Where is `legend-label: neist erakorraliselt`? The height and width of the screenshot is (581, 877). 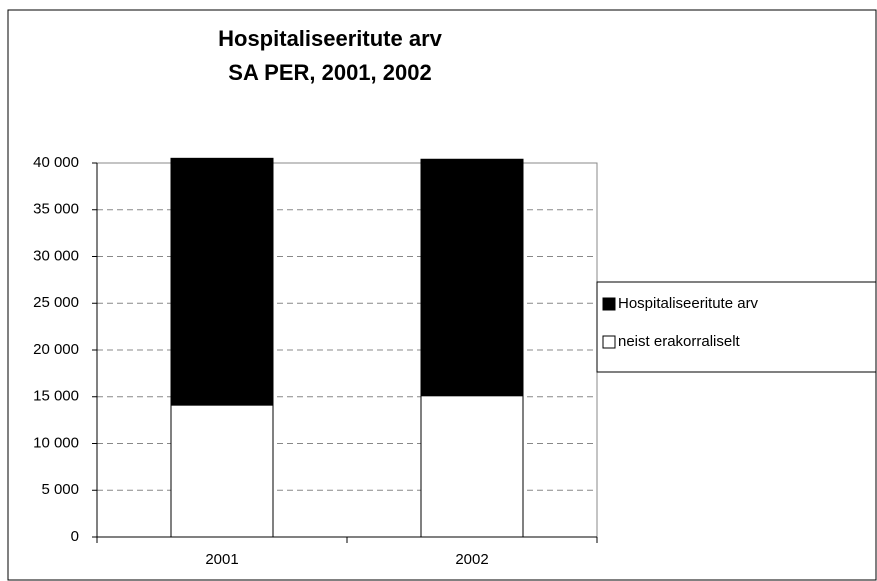
legend-label: neist erakorraliselt is located at coordinates (679, 341).